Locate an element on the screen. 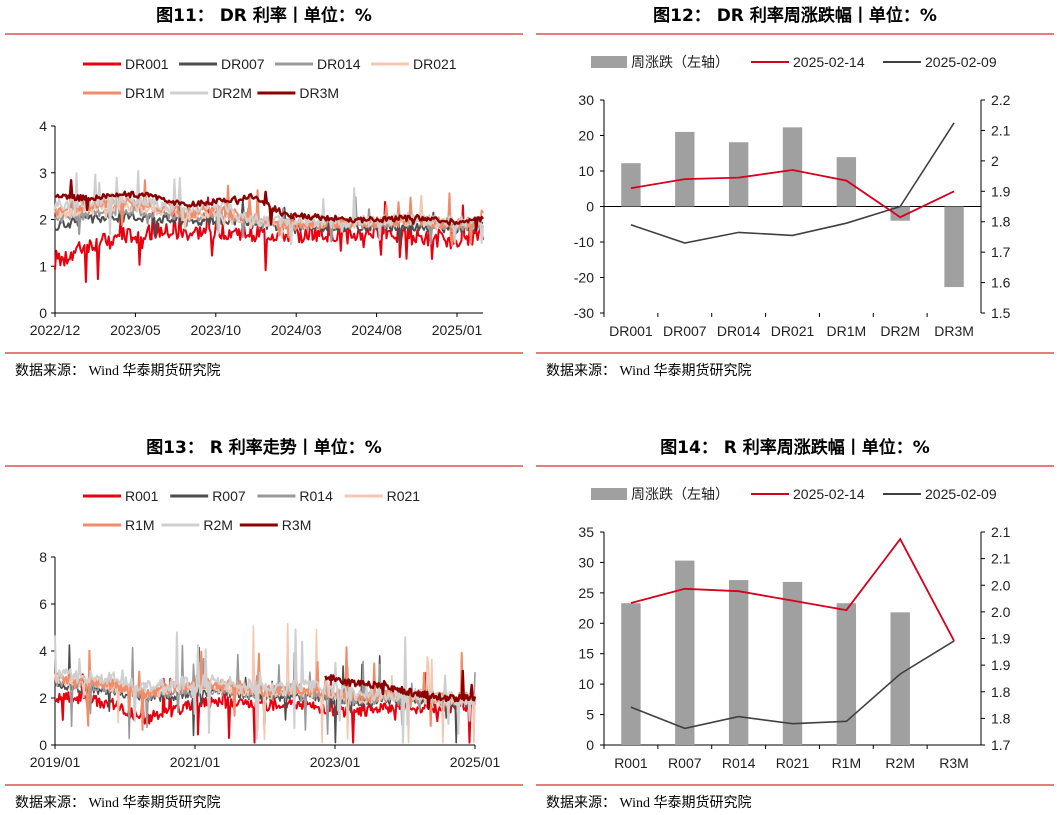 Image resolution: width=1057 pixels, height=815 pixels. x-tick-label: 2022/12 is located at coordinates (55, 330).